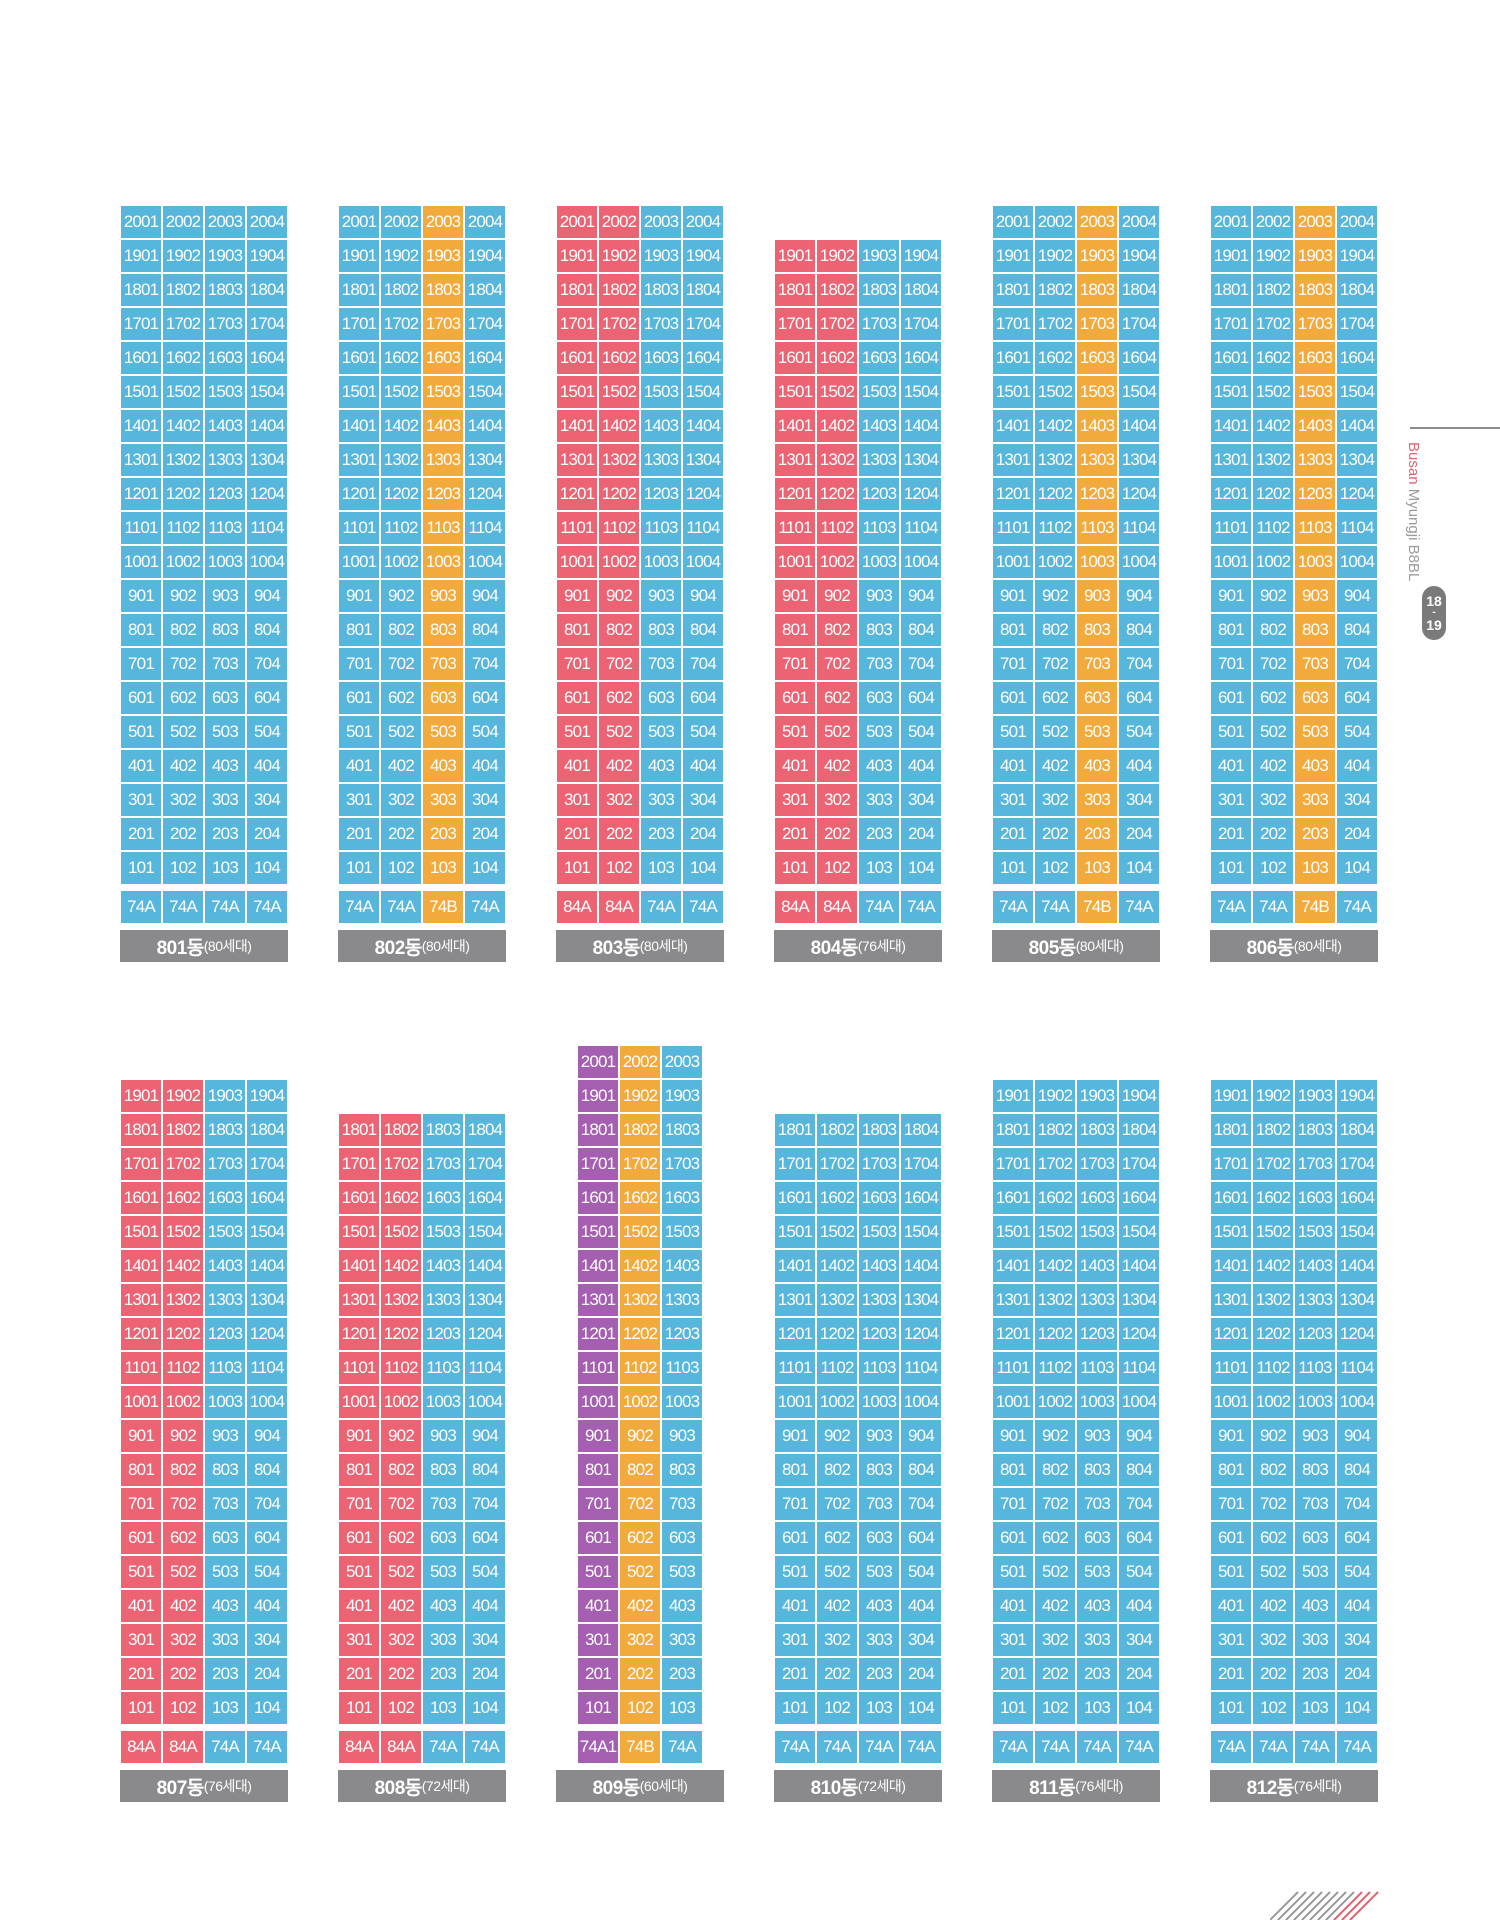 This screenshot has width=1500, height=1920. What do you see at coordinates (858, 1130) in the screenshot?
I see `floor-row: 1801 1802 1803 1804` at bounding box center [858, 1130].